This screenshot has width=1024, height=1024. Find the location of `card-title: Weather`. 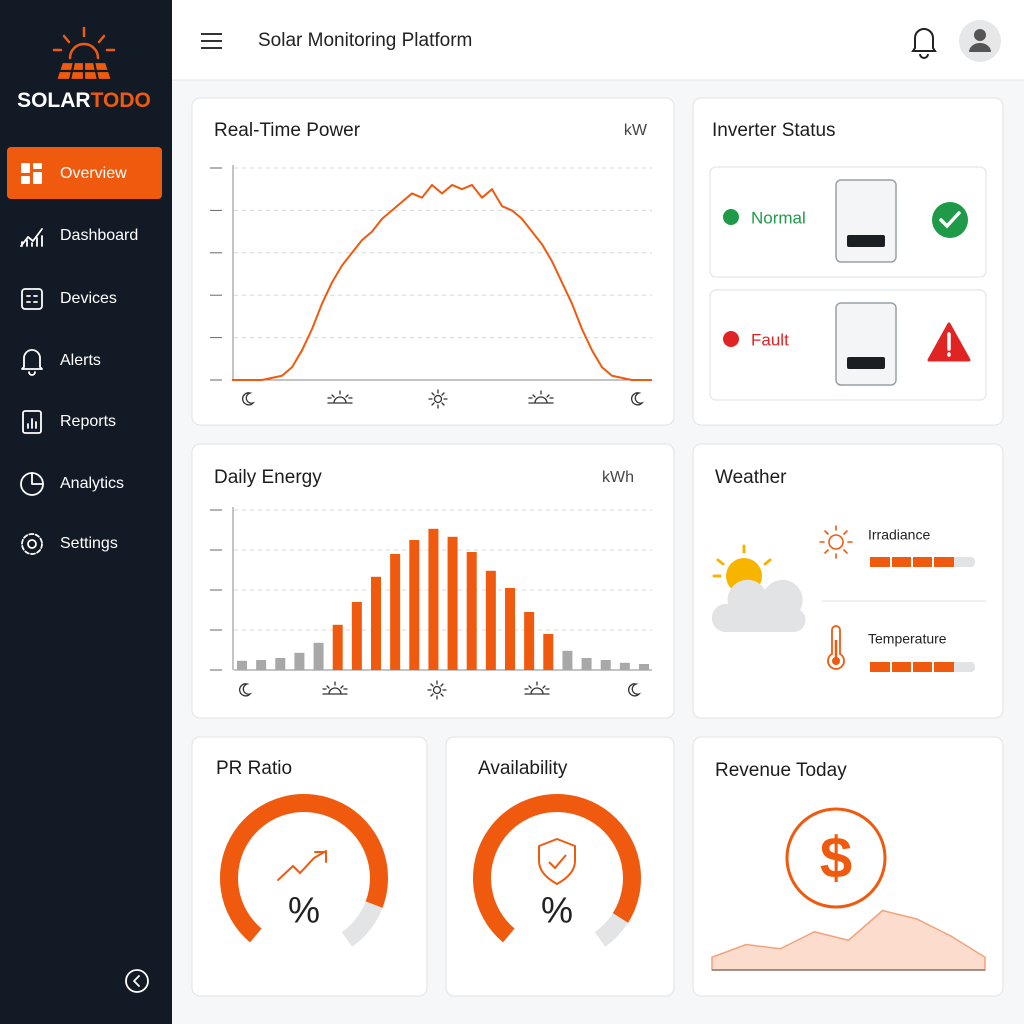

card-title: Weather is located at coordinates (751, 477).